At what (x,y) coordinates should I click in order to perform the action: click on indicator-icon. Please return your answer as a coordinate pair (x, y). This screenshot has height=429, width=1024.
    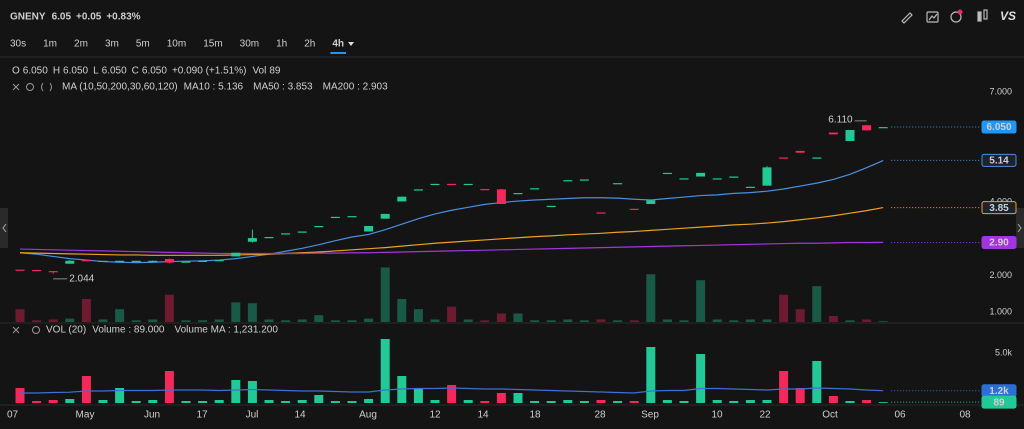
    Looking at the image, I should click on (956, 17).